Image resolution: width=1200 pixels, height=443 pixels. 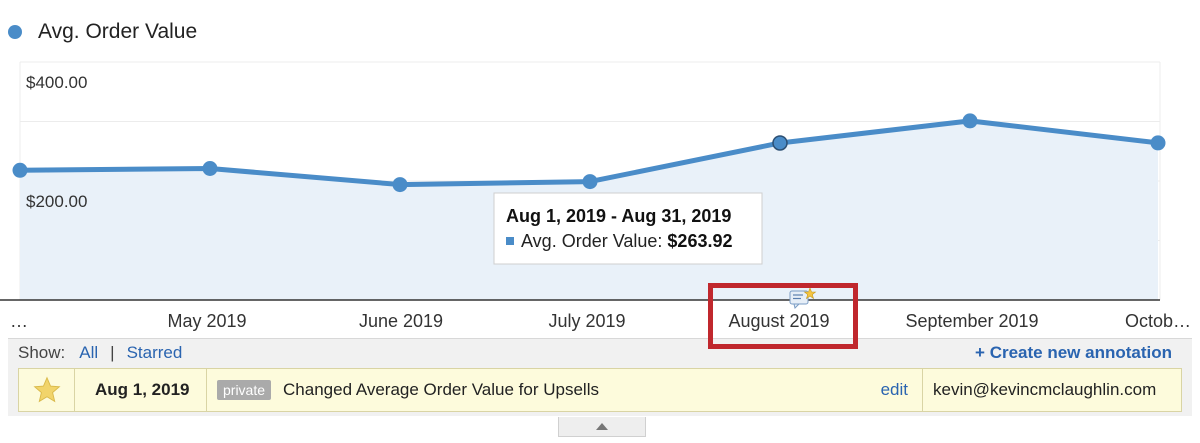 I want to click on legend-label: Avg. Order Value, so click(x=118, y=31).